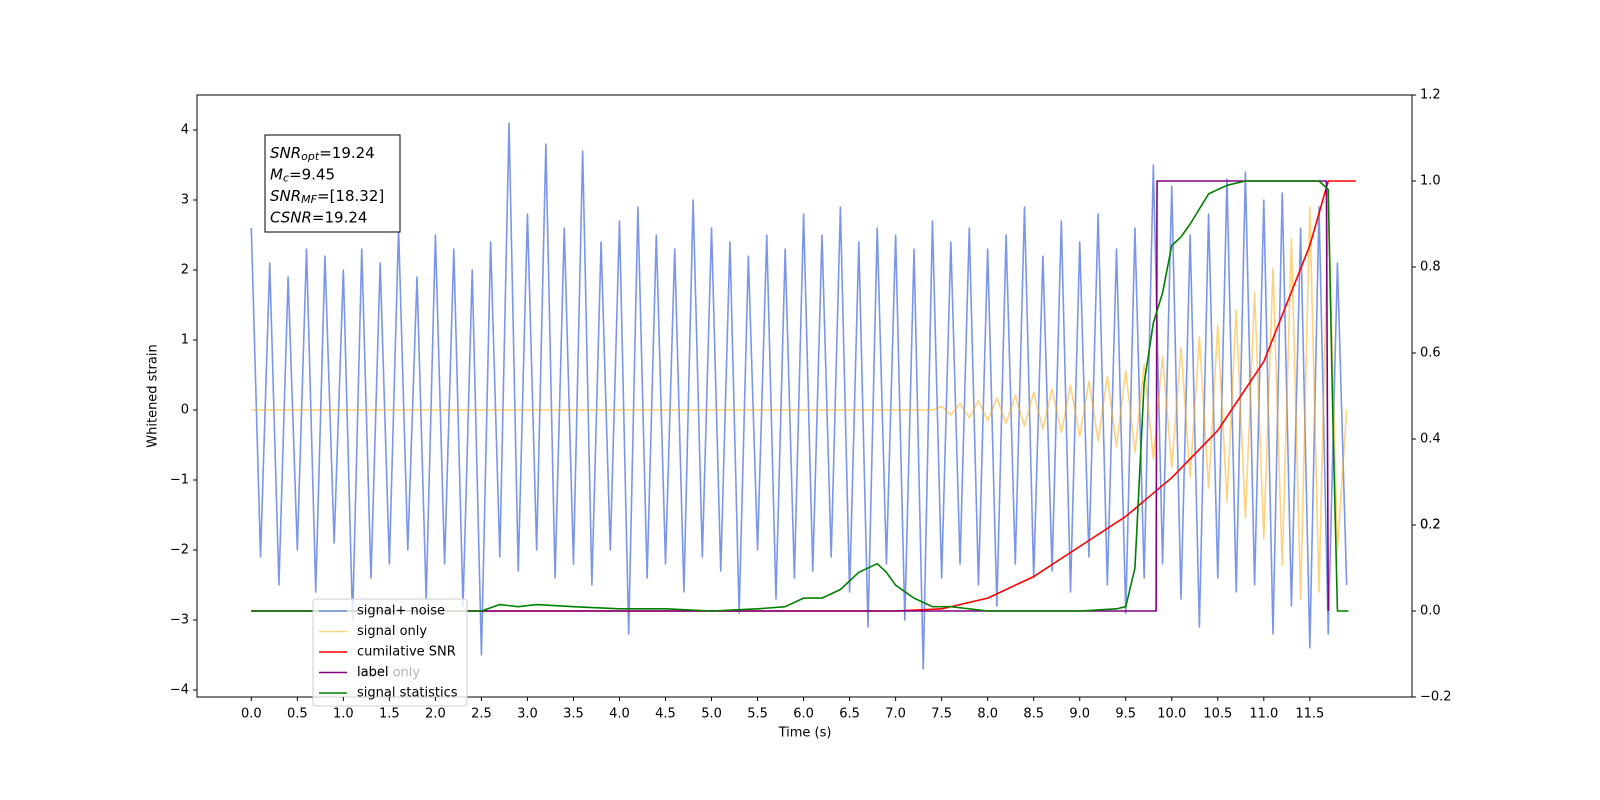 Image resolution: width=1600 pixels, height=800 pixels. What do you see at coordinates (276, 174) in the screenshot?
I see `annotation-main: M` at bounding box center [276, 174].